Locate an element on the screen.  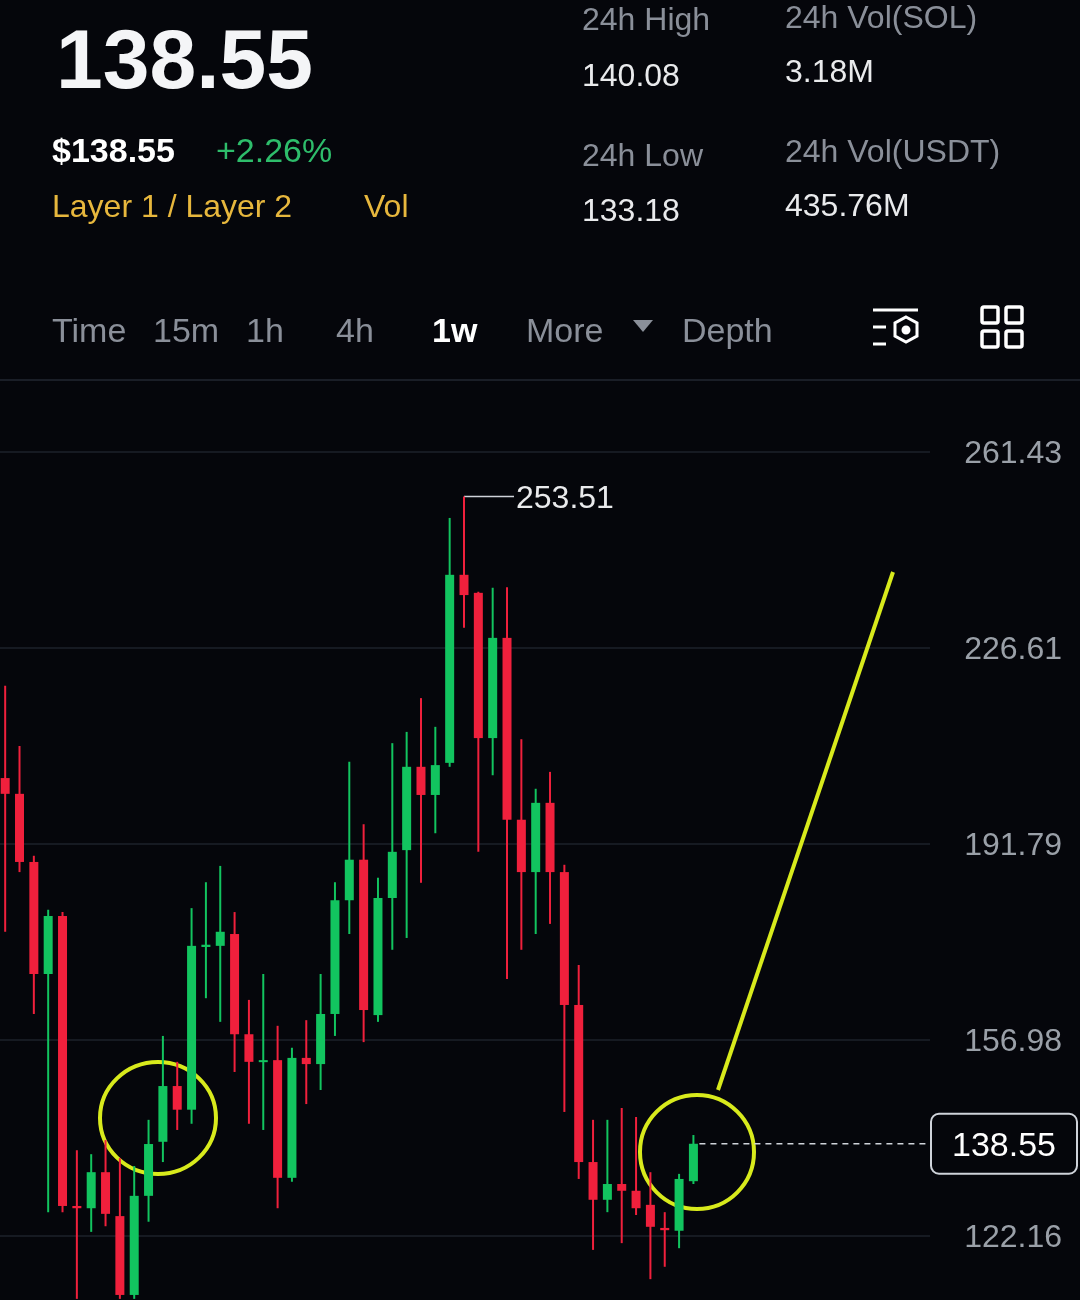
text: 1h is located at coordinates (265, 330).